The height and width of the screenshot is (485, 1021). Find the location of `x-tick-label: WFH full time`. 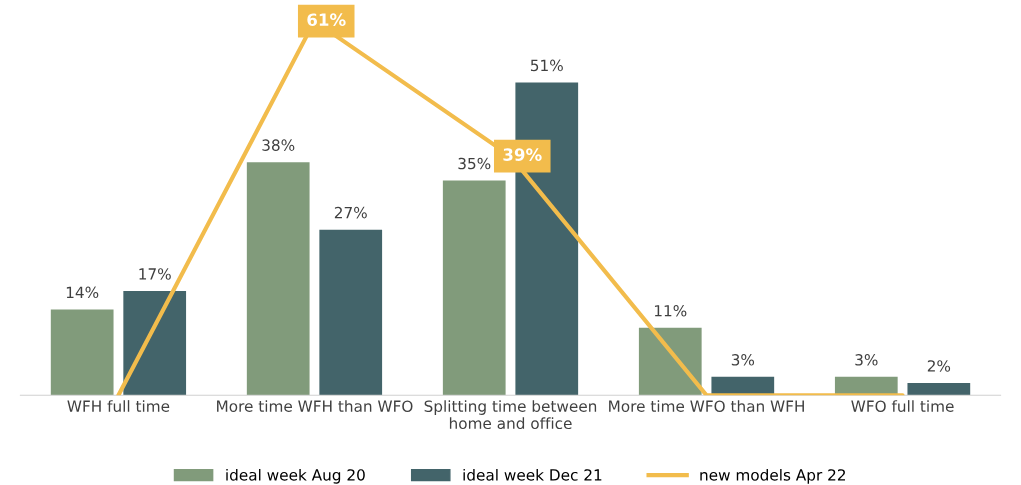

x-tick-label: WFH full time is located at coordinates (118, 406).